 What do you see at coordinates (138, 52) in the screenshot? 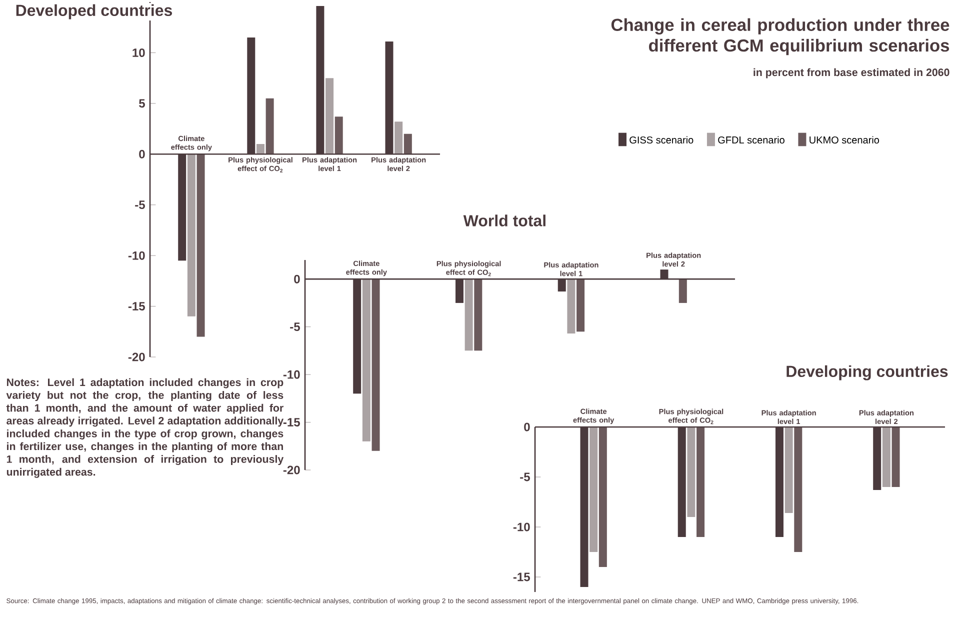
I see `y-tick-label: 10` at bounding box center [138, 52].